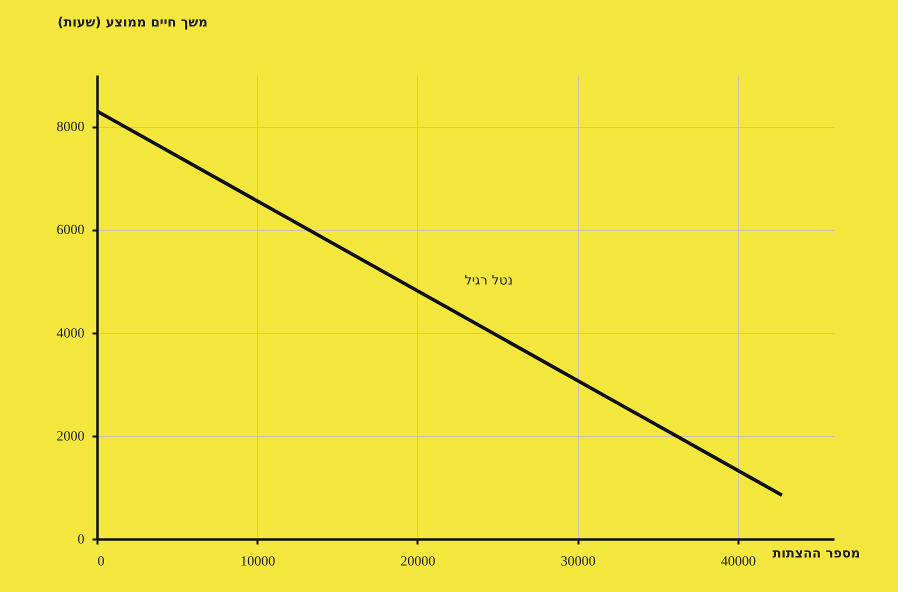 The height and width of the screenshot is (592, 898). Describe the element at coordinates (101, 562) in the screenshot. I see `x-tick-label: 0` at that location.